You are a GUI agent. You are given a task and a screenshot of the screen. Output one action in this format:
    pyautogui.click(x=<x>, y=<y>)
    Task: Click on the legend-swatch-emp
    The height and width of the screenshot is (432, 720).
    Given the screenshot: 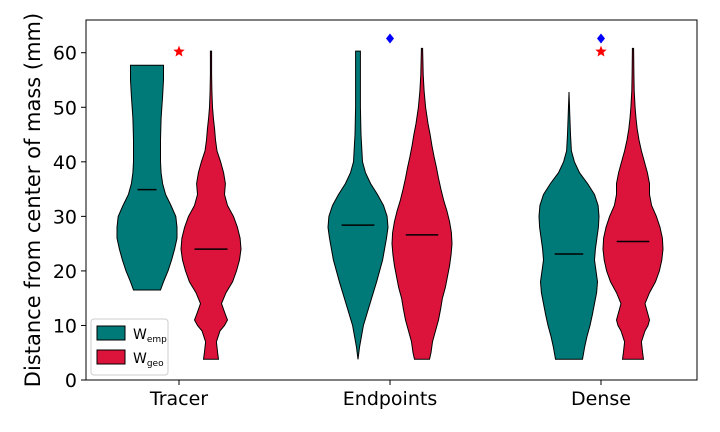 What is the action you would take?
    pyautogui.click(x=111, y=333)
    